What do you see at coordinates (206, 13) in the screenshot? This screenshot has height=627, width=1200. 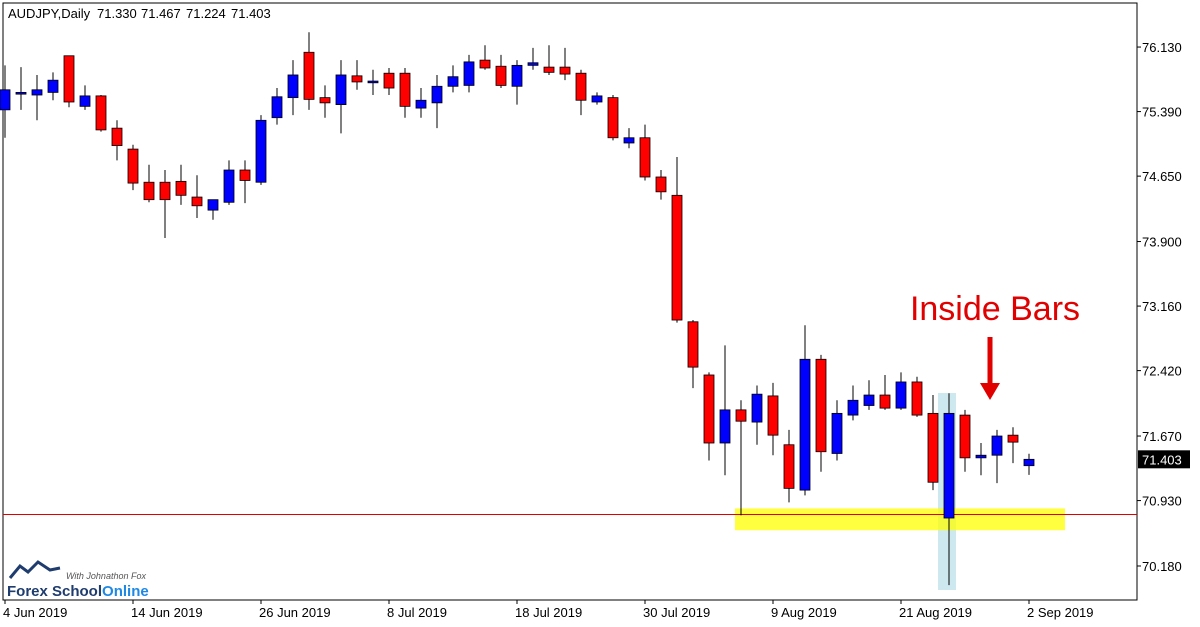 I see `ohlc-low: 71.224` at bounding box center [206, 13].